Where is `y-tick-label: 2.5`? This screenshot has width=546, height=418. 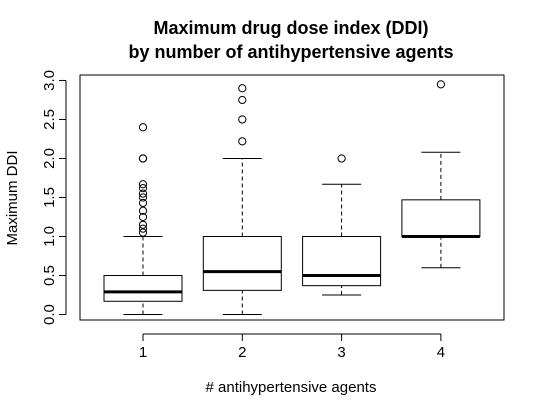 y-tick-label: 2.5 is located at coordinates (49, 119).